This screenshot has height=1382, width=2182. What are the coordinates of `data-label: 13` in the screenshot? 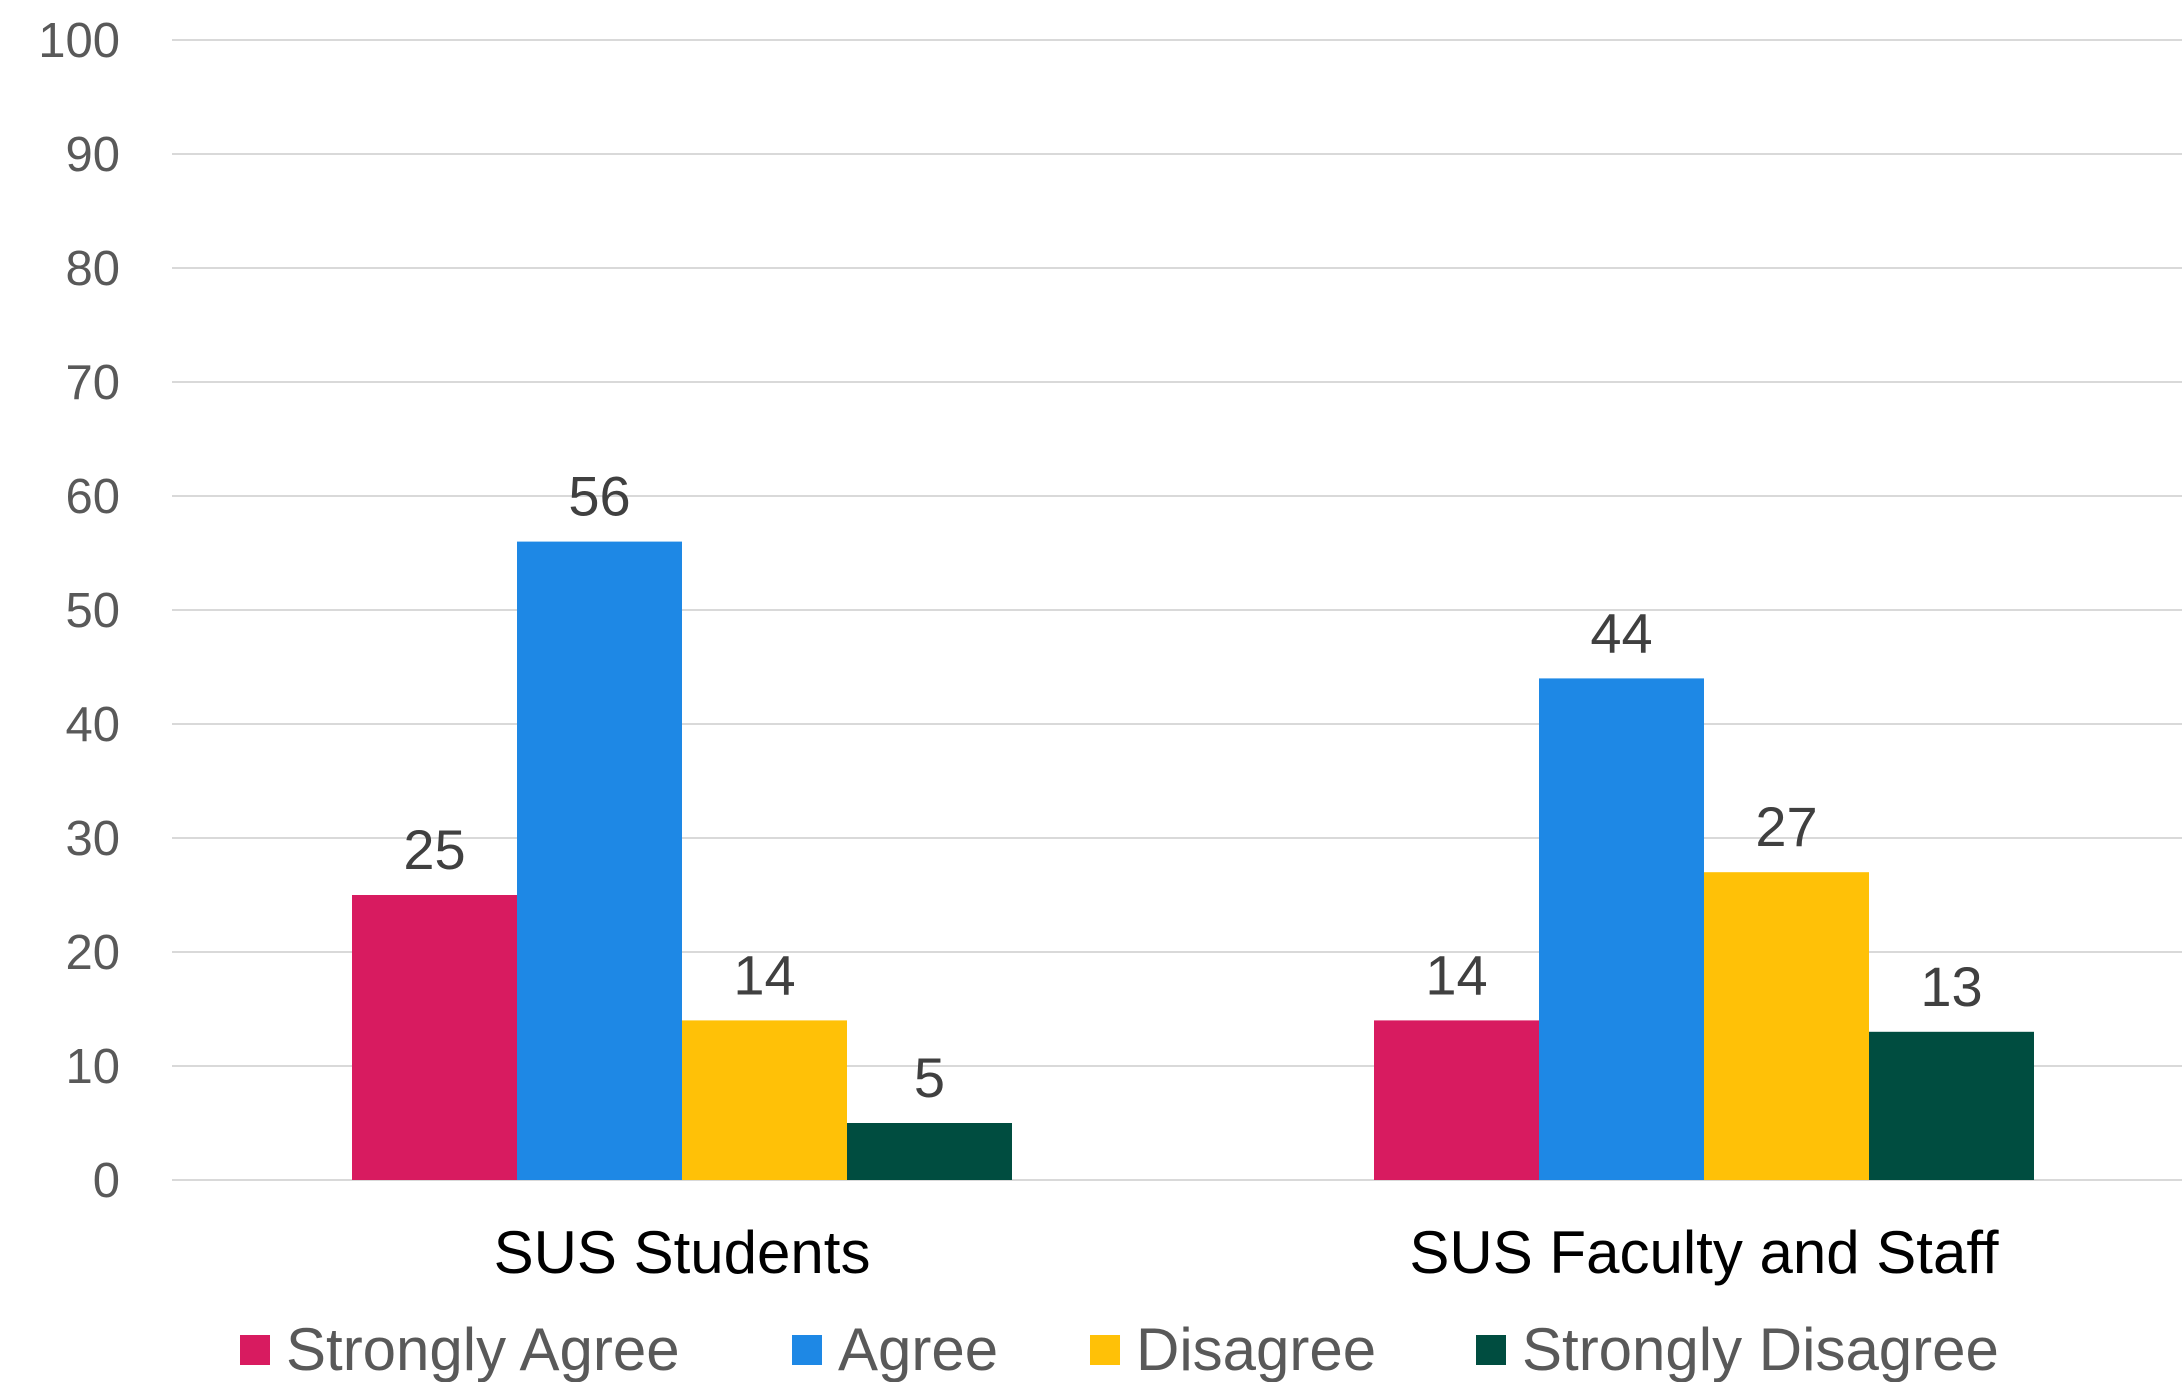 It's located at (1951, 986).